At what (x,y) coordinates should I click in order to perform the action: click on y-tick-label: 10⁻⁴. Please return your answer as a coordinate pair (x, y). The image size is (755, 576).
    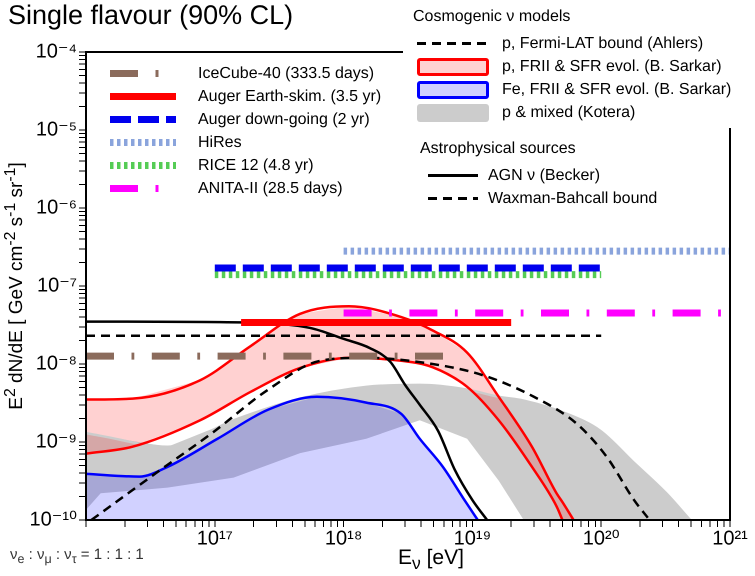
    Looking at the image, I should click on (56, 51).